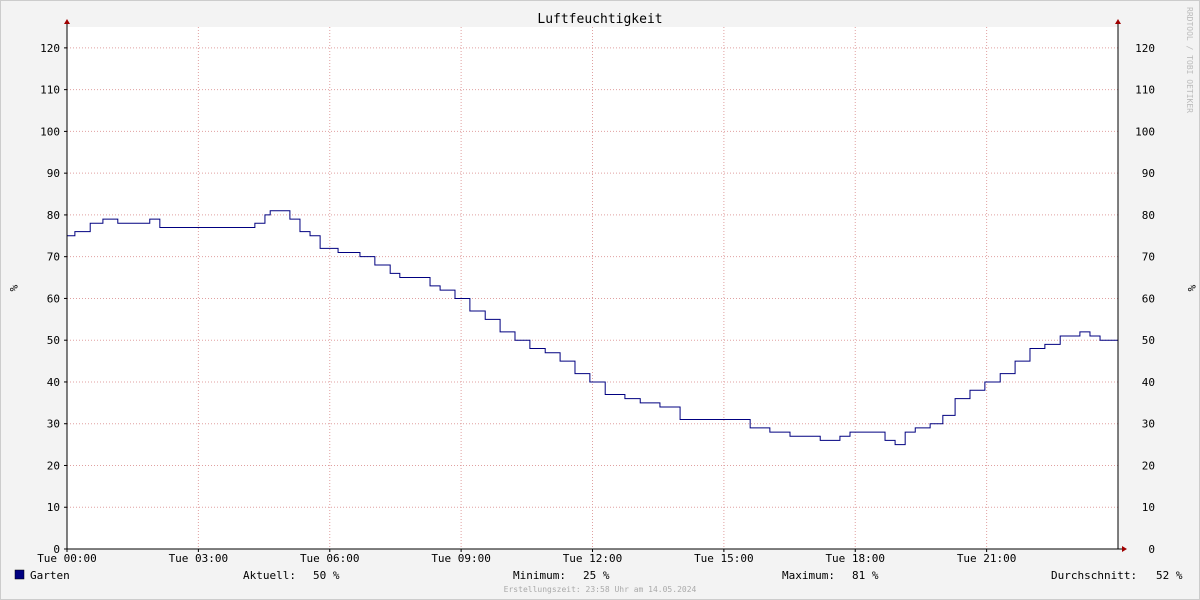  What do you see at coordinates (53, 507) in the screenshot?
I see `y-tick-label: 10` at bounding box center [53, 507].